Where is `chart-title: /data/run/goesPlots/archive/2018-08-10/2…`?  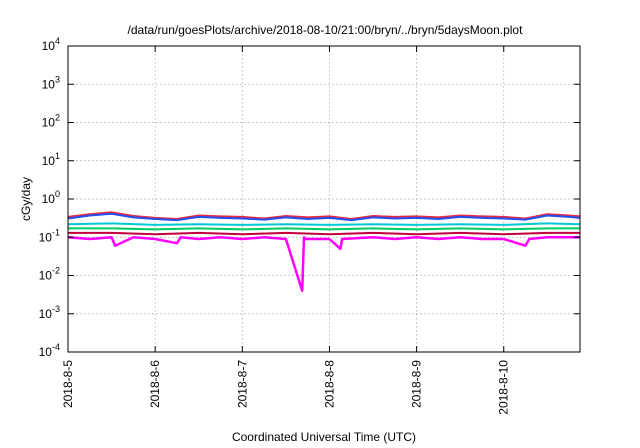 chart-title: /data/run/goesPlots/archive/2018-08-10/2… is located at coordinates (326, 30).